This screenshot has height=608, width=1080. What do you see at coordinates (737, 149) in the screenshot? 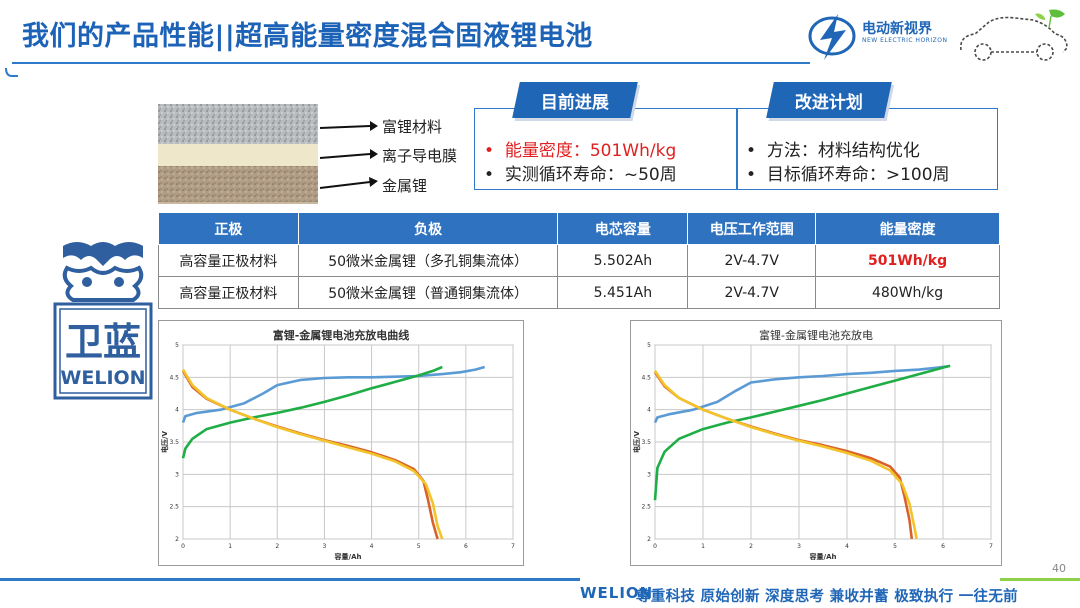
I see `panel-divider` at bounding box center [737, 149].